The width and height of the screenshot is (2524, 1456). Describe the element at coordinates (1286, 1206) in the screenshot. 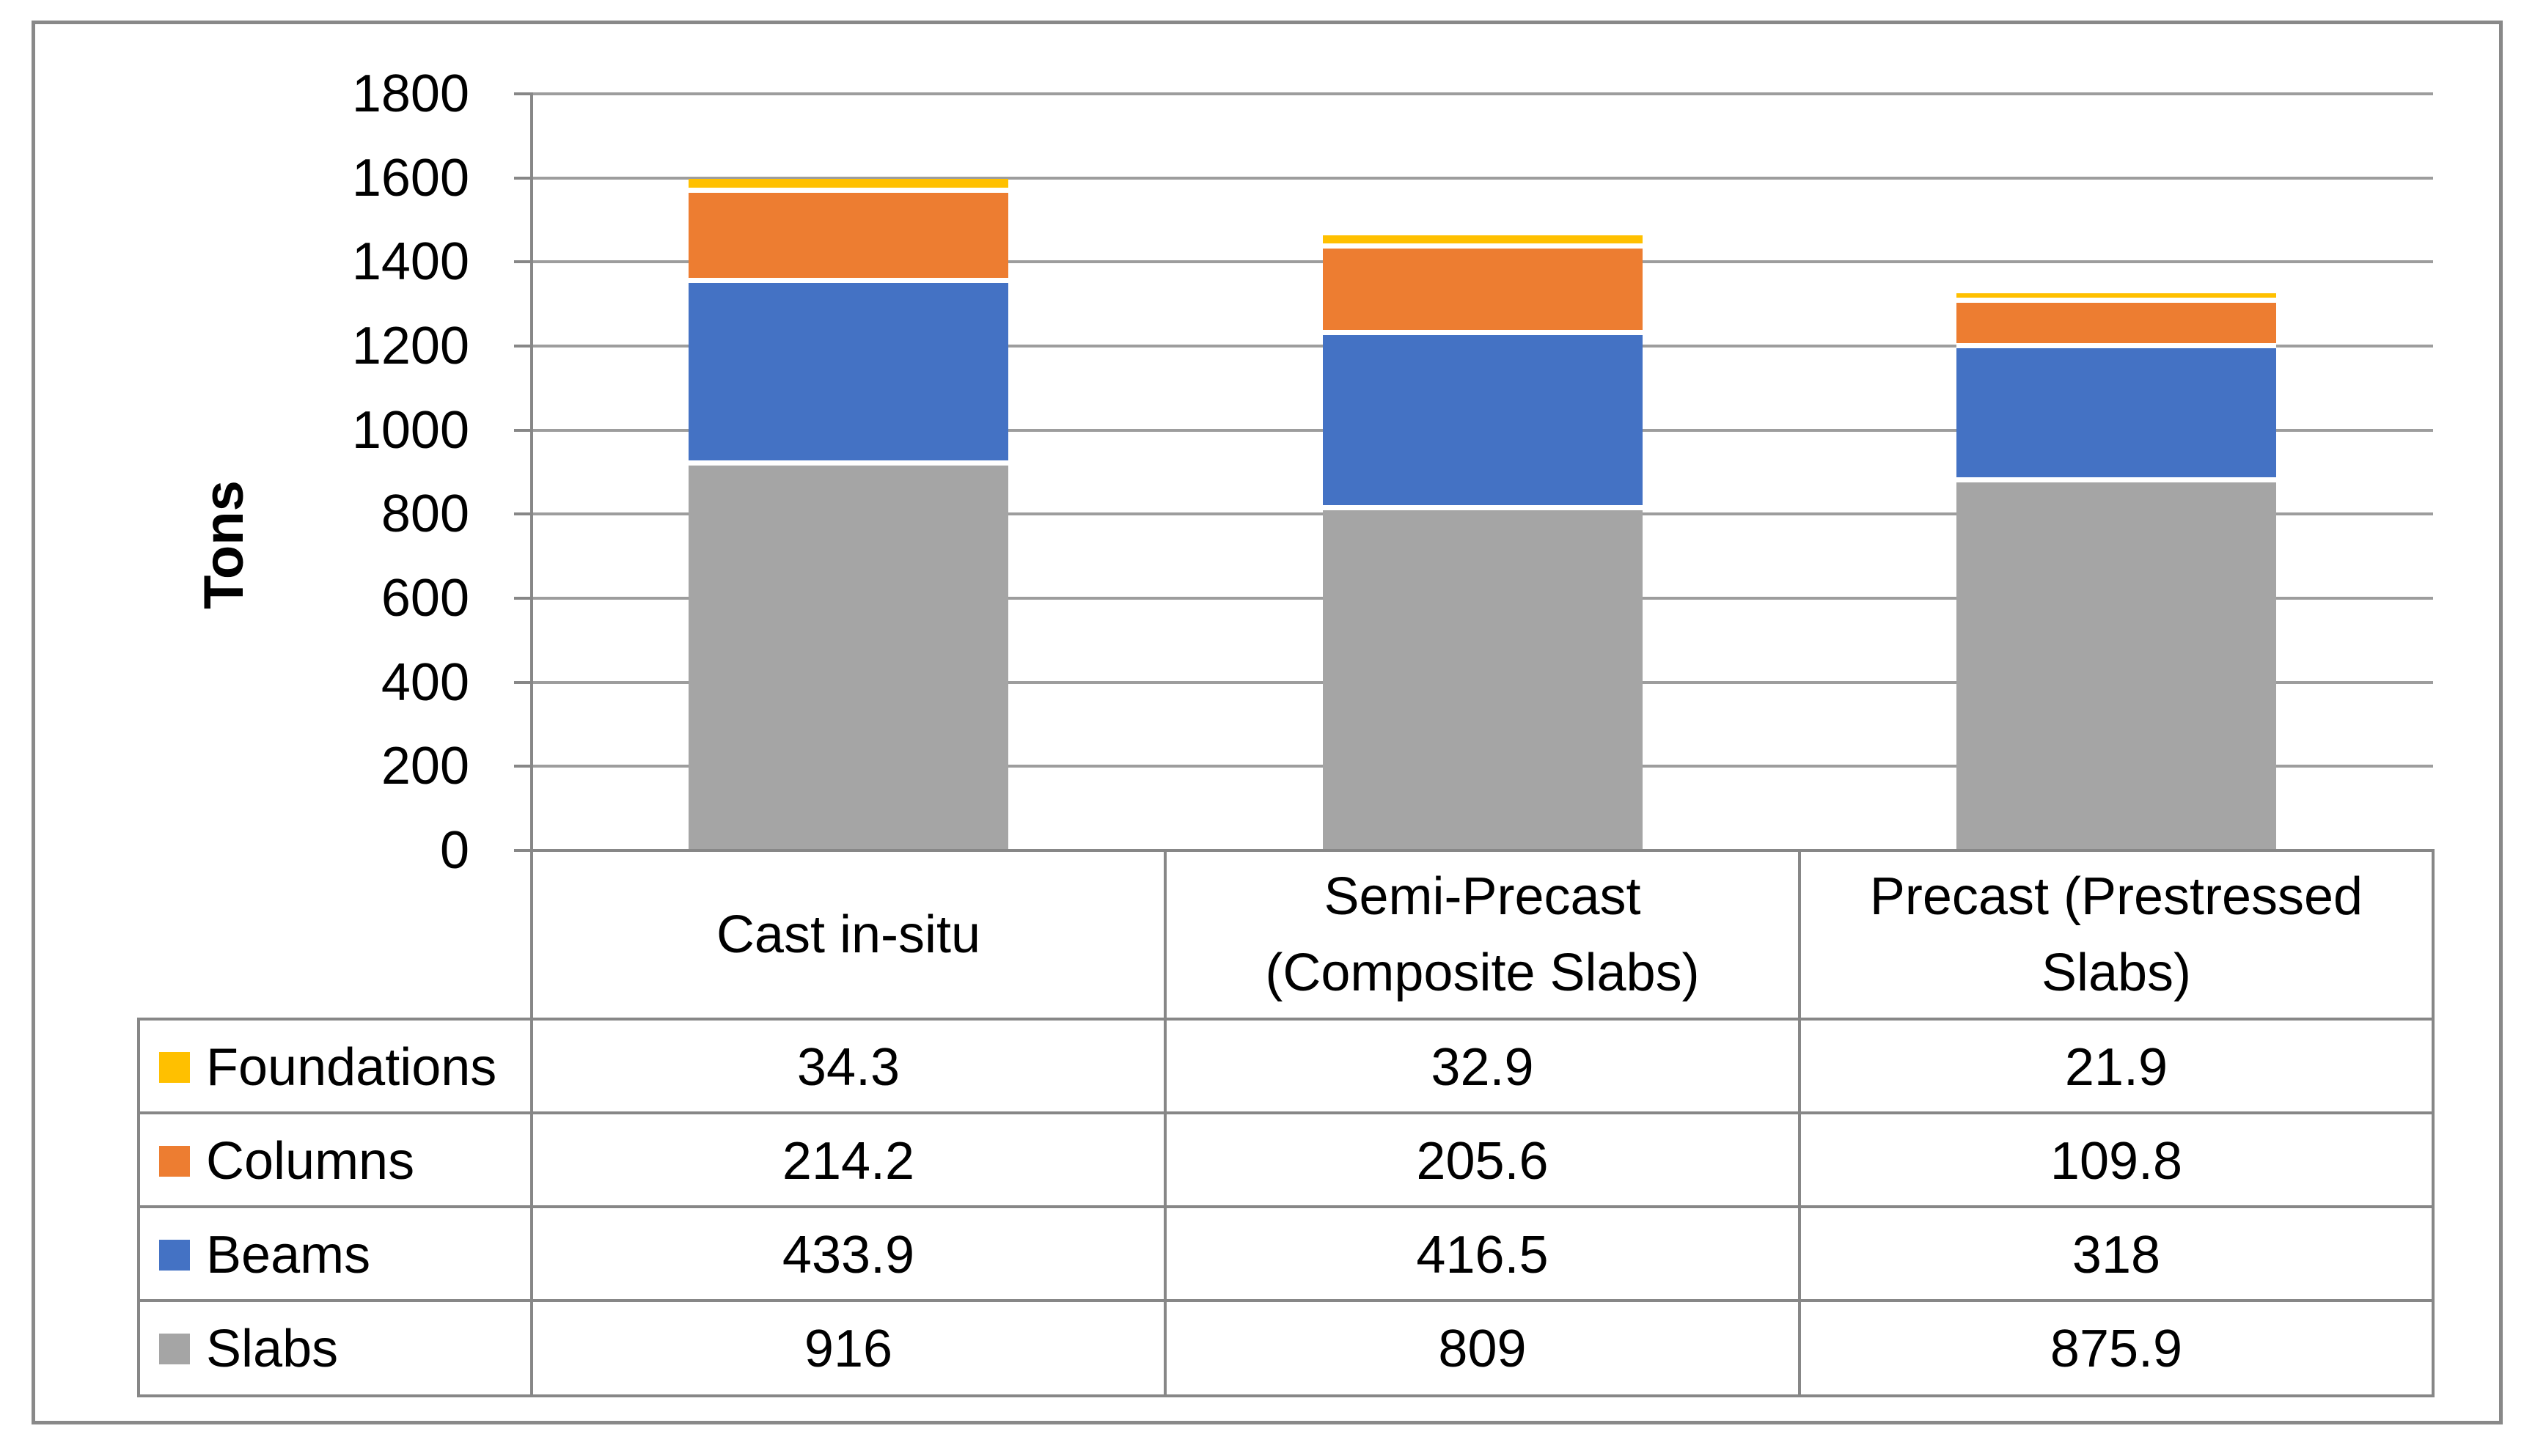

I see `table-border-row3` at that location.